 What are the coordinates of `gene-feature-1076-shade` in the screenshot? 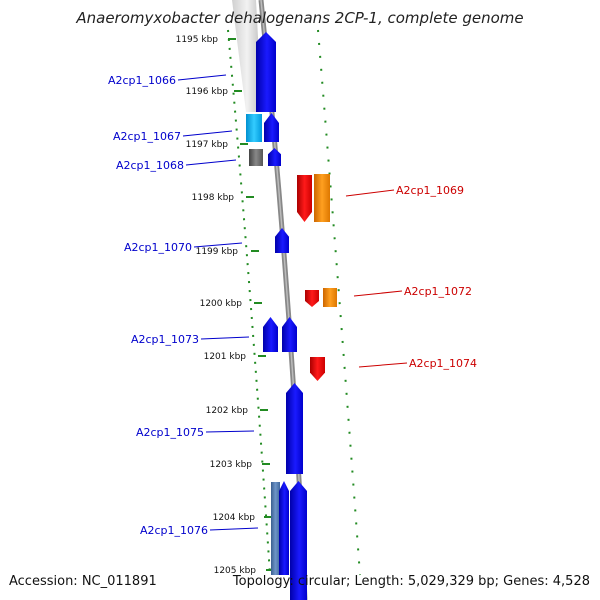 It's located at (275, 528).